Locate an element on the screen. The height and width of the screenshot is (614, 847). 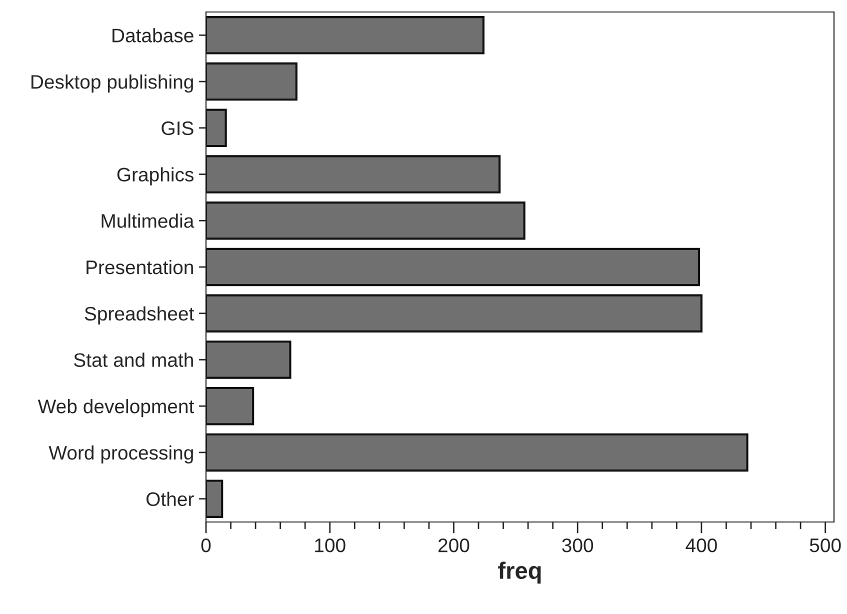
y-tick-label: Word processing is located at coordinates (120, 454).